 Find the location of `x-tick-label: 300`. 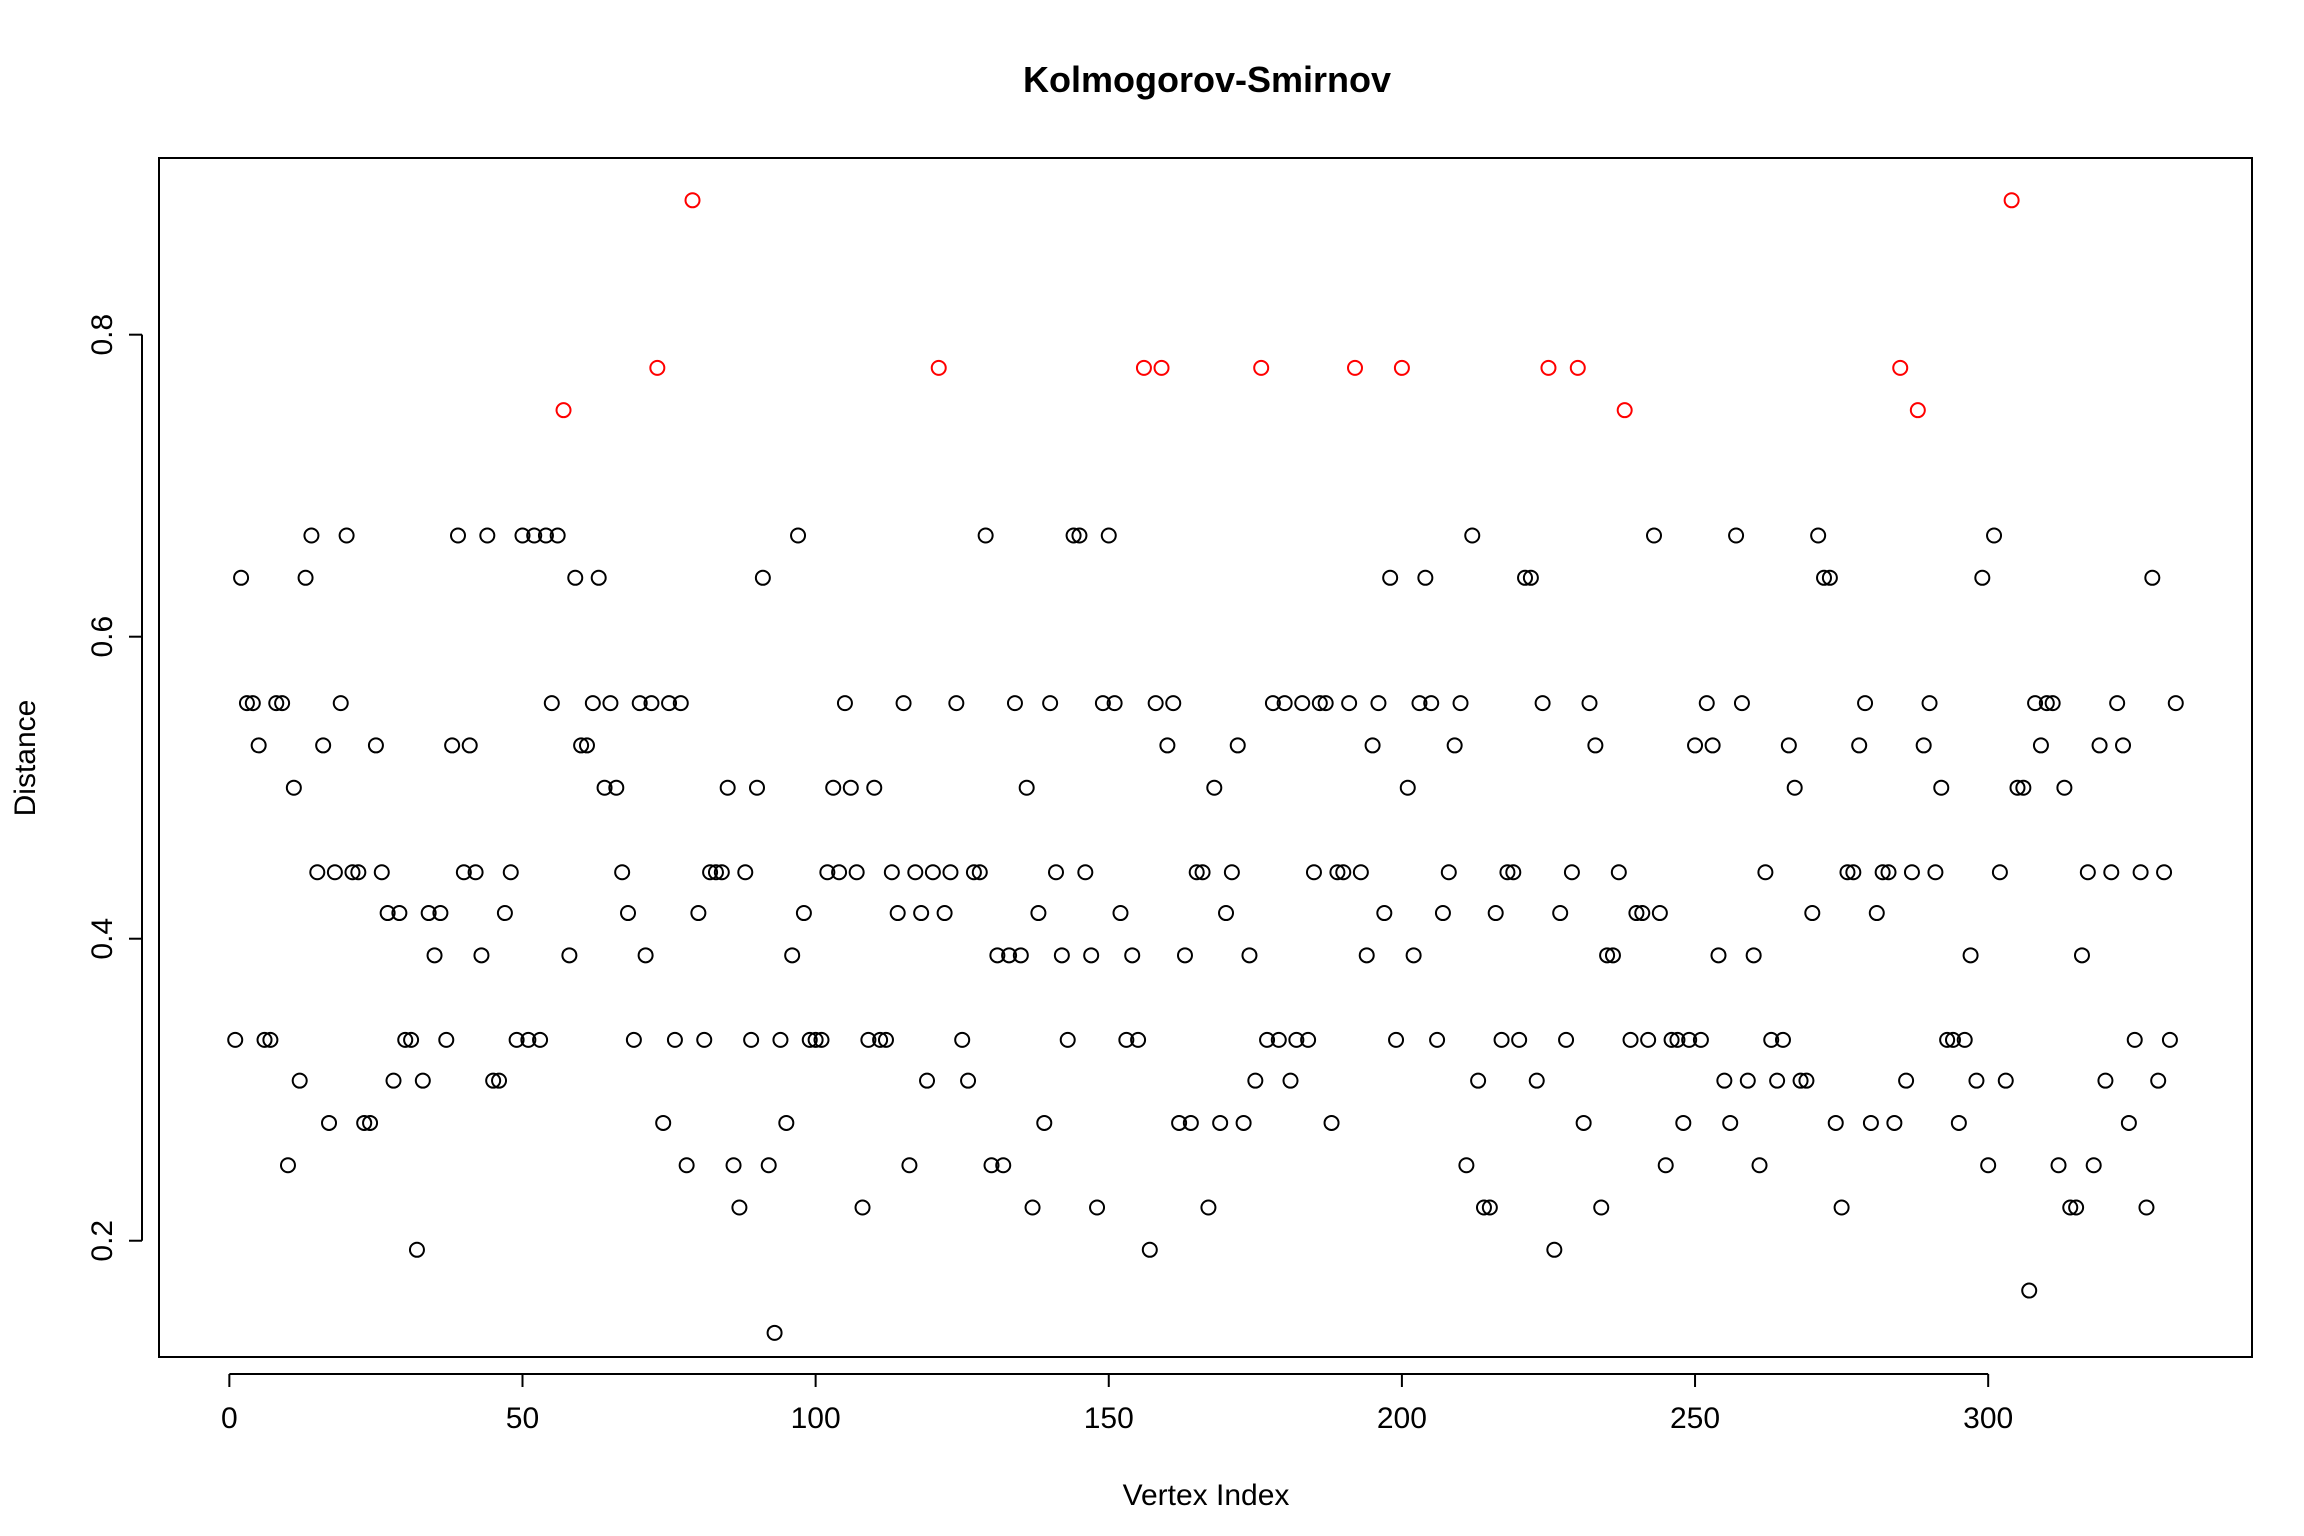

x-tick-label: 300 is located at coordinates (1988, 1418).